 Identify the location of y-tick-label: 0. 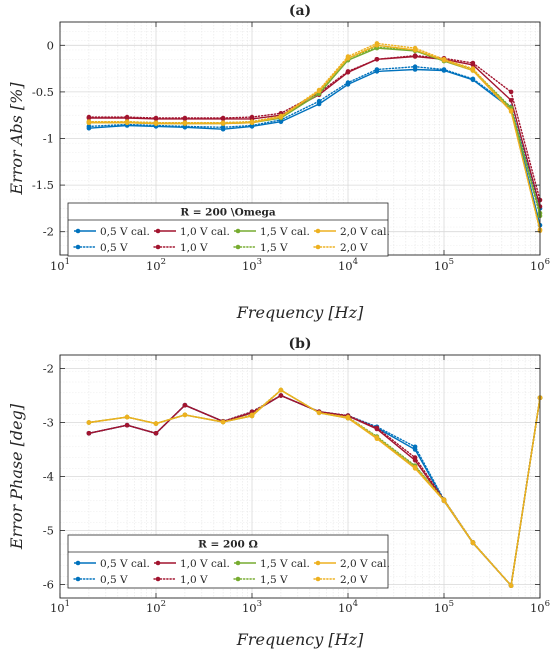
(50, 45).